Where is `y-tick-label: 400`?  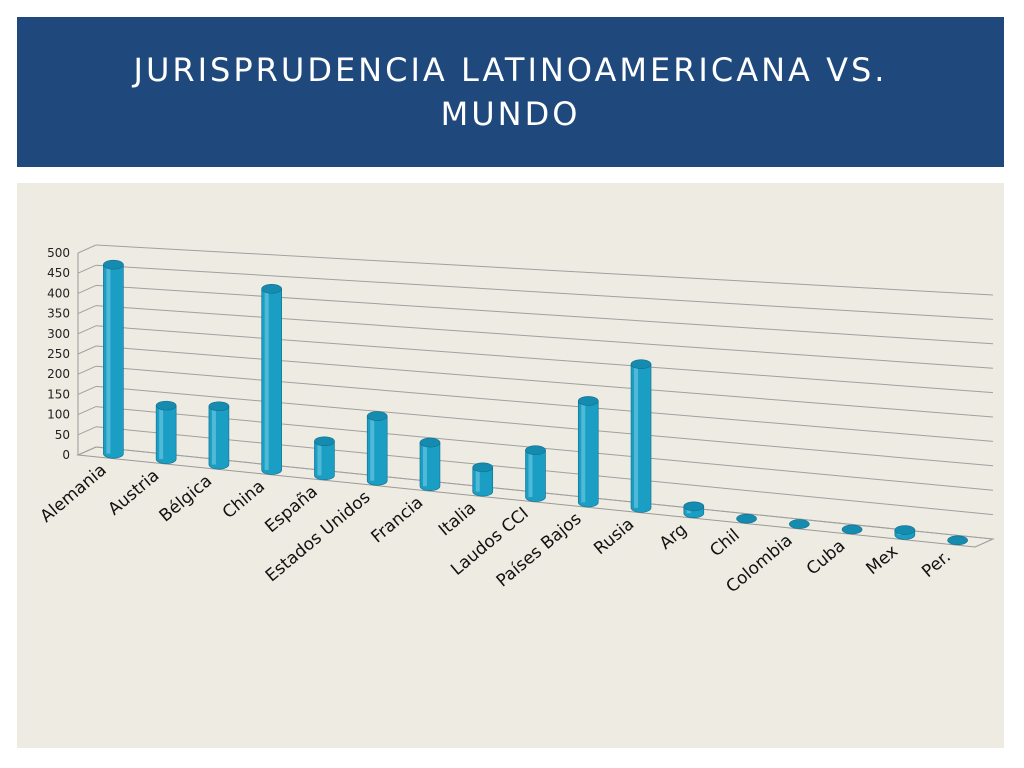
y-tick-label: 400 is located at coordinates (58, 293).